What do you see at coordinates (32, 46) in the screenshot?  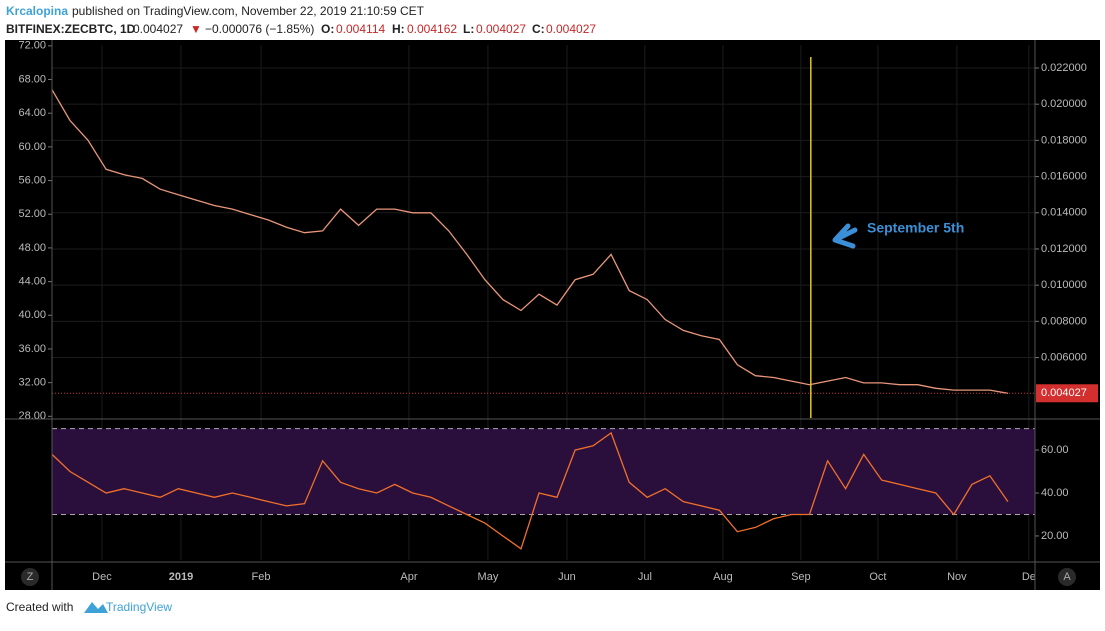 I see `y2-tick-label: 72.00` at bounding box center [32, 46].